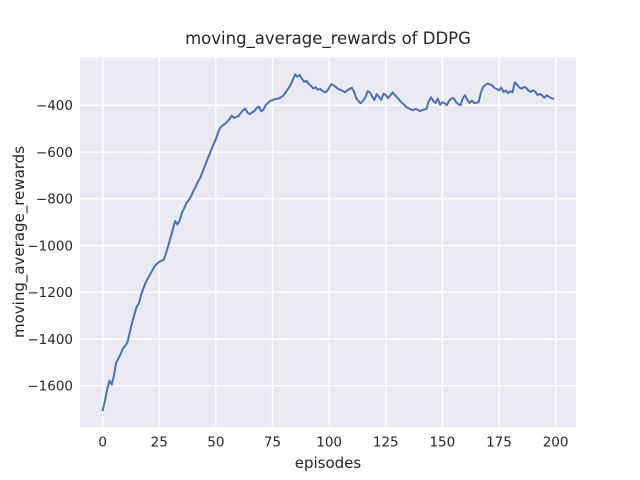 This screenshot has width=640, height=480. What do you see at coordinates (328, 463) in the screenshot?
I see `x-axis-label: episodes` at bounding box center [328, 463].